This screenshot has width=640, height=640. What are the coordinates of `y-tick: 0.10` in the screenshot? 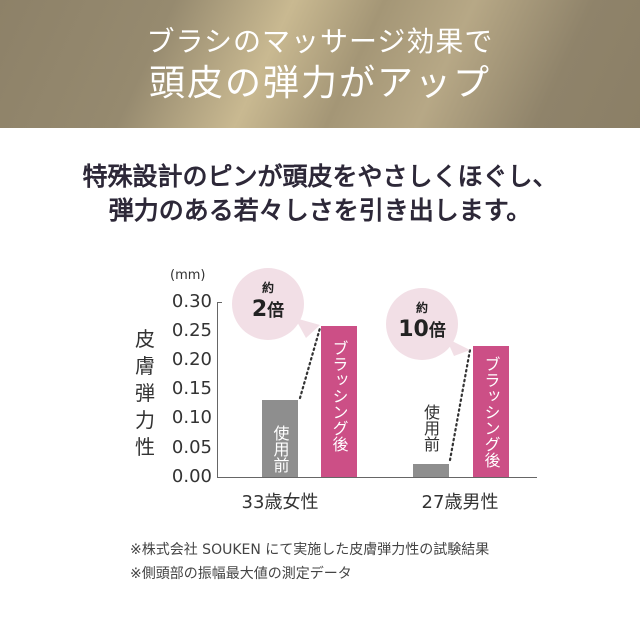 It's located at (191, 417).